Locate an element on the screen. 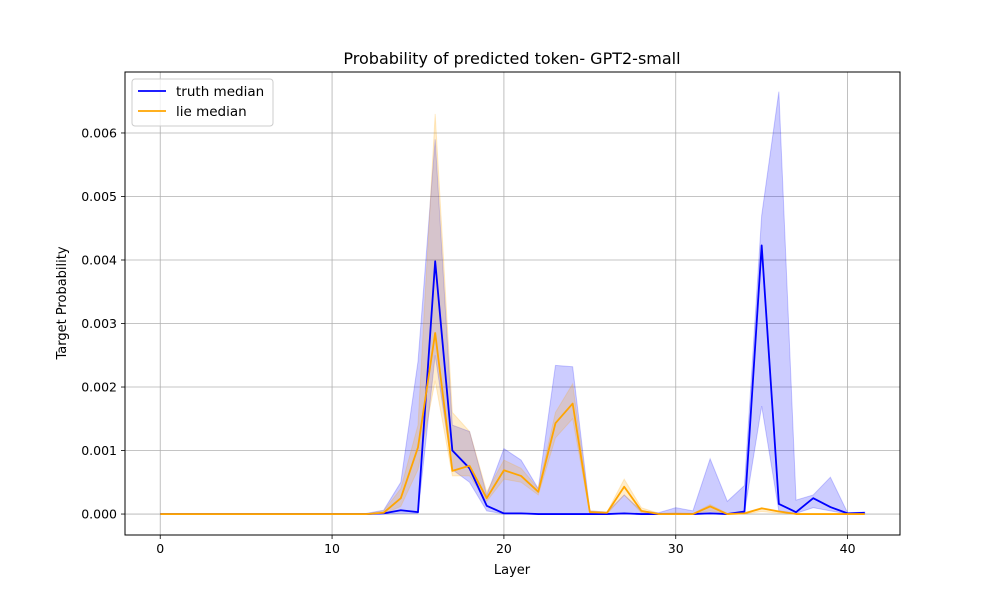  y-tick-label: 0.004 is located at coordinates (99, 259).